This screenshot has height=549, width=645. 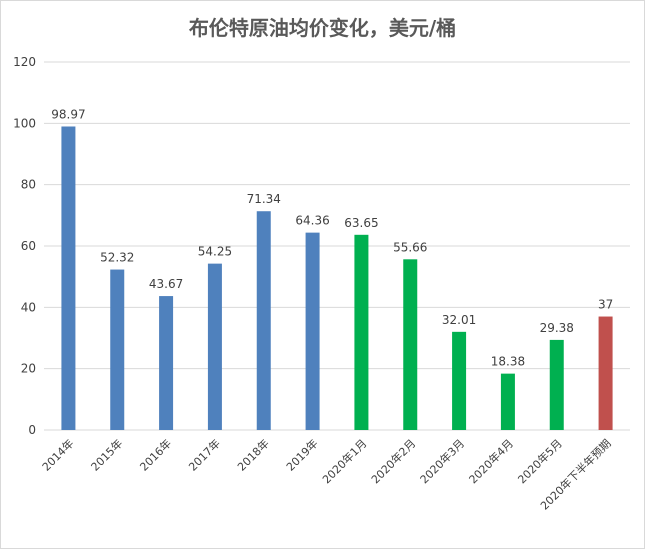 What do you see at coordinates (322, 28) in the screenshot?
I see `chart-title: 布伦特原油均价变化，美元/桶` at bounding box center [322, 28].